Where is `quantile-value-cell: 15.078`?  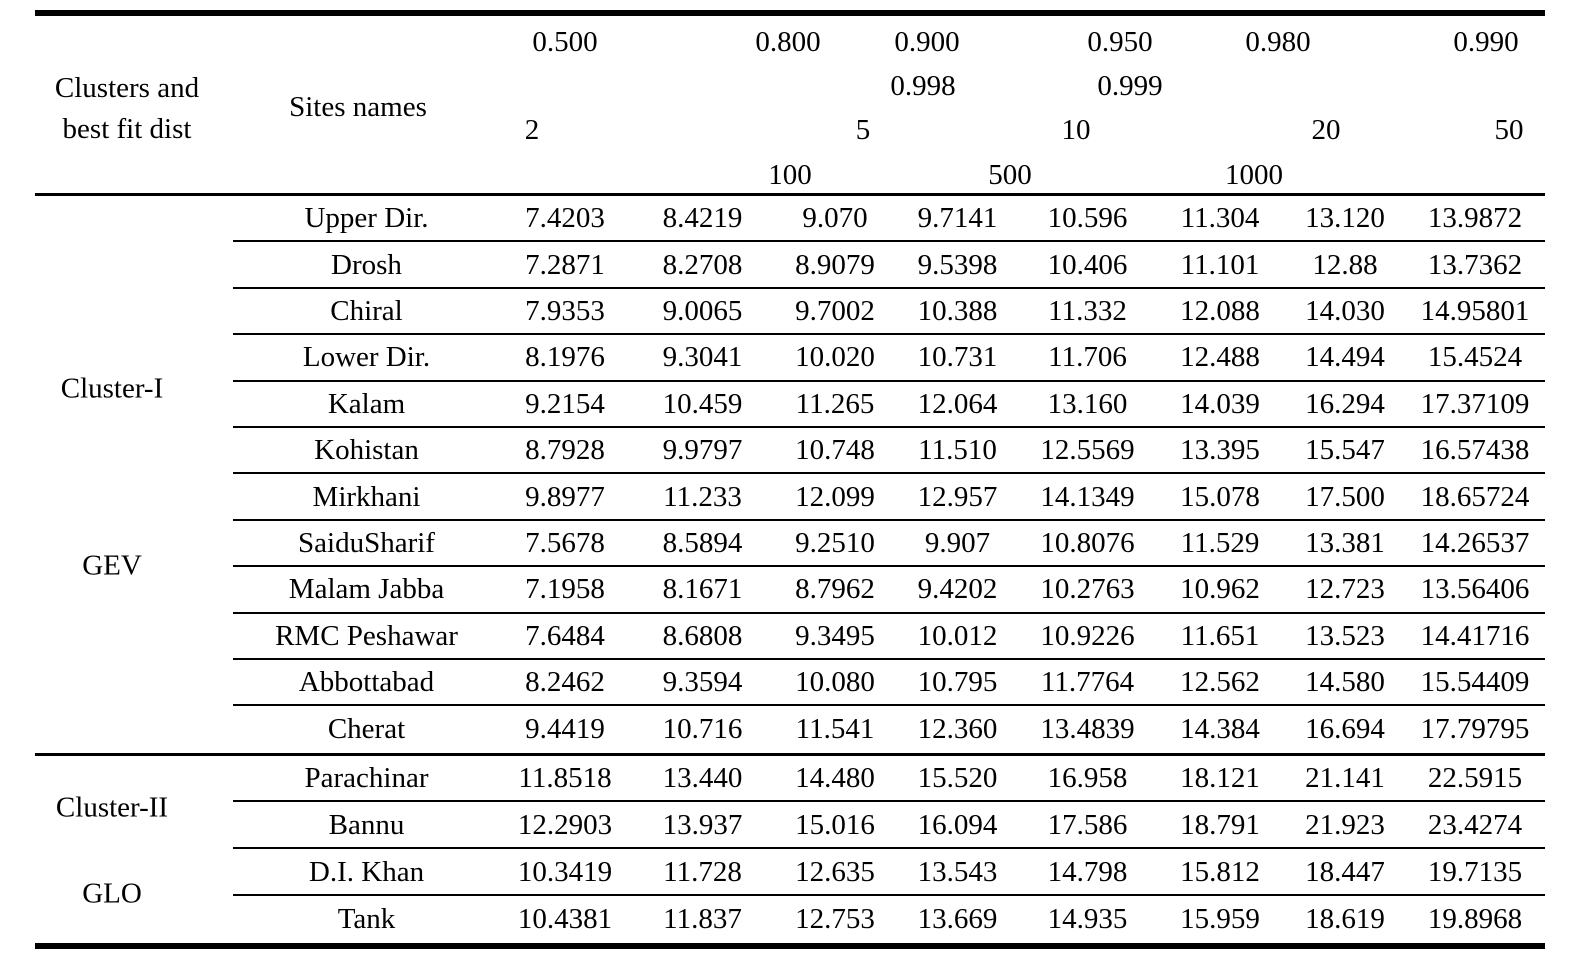
quantile-value-cell: 15.078 is located at coordinates (1220, 496).